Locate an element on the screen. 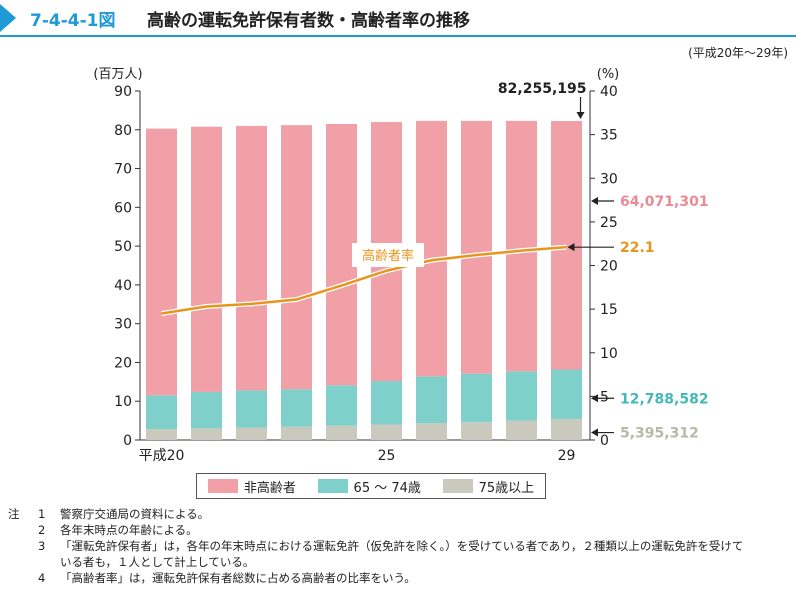  note-2: 2 各年末時点の年齢による。 is located at coordinates (402, 530).